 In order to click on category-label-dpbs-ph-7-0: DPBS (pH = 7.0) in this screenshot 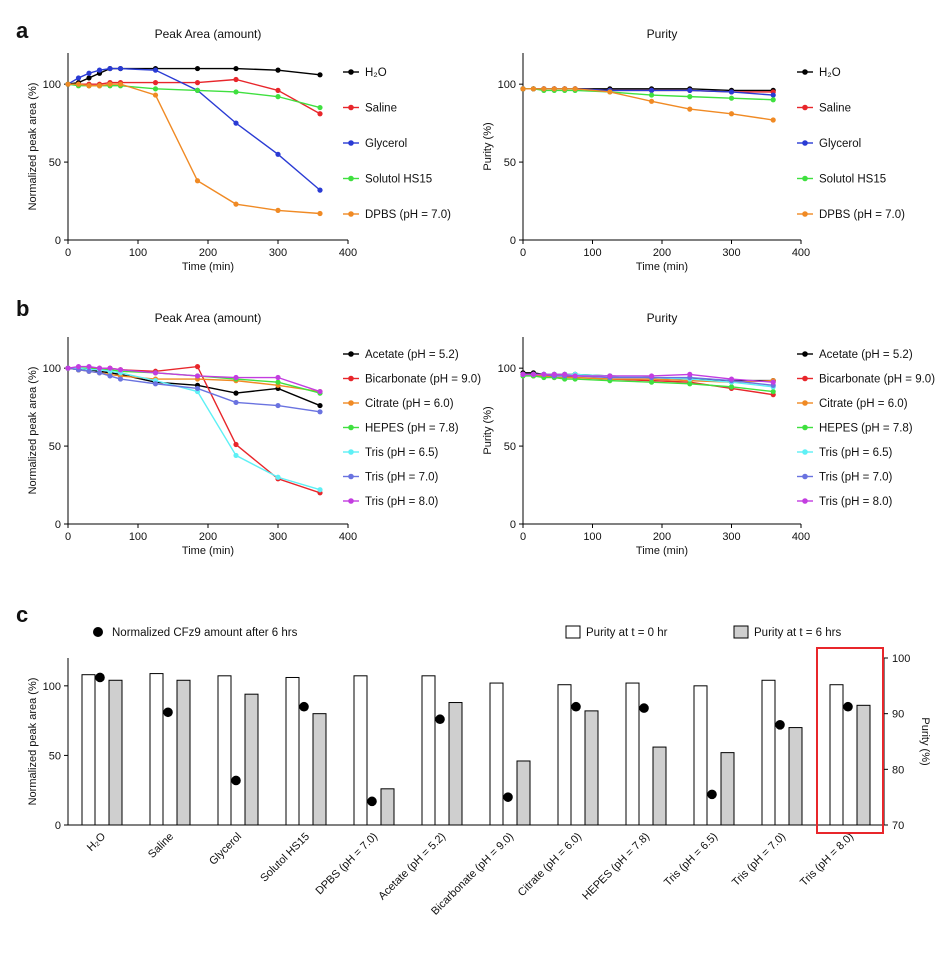, I will do `click(346, 864)`.